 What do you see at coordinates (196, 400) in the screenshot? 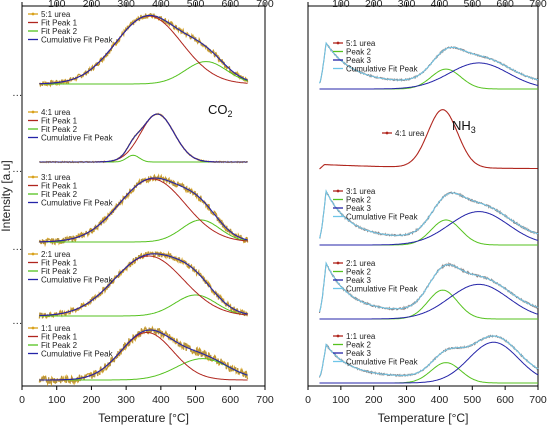
I see `co2-xtick-label-bottom: 500` at bounding box center [196, 400].